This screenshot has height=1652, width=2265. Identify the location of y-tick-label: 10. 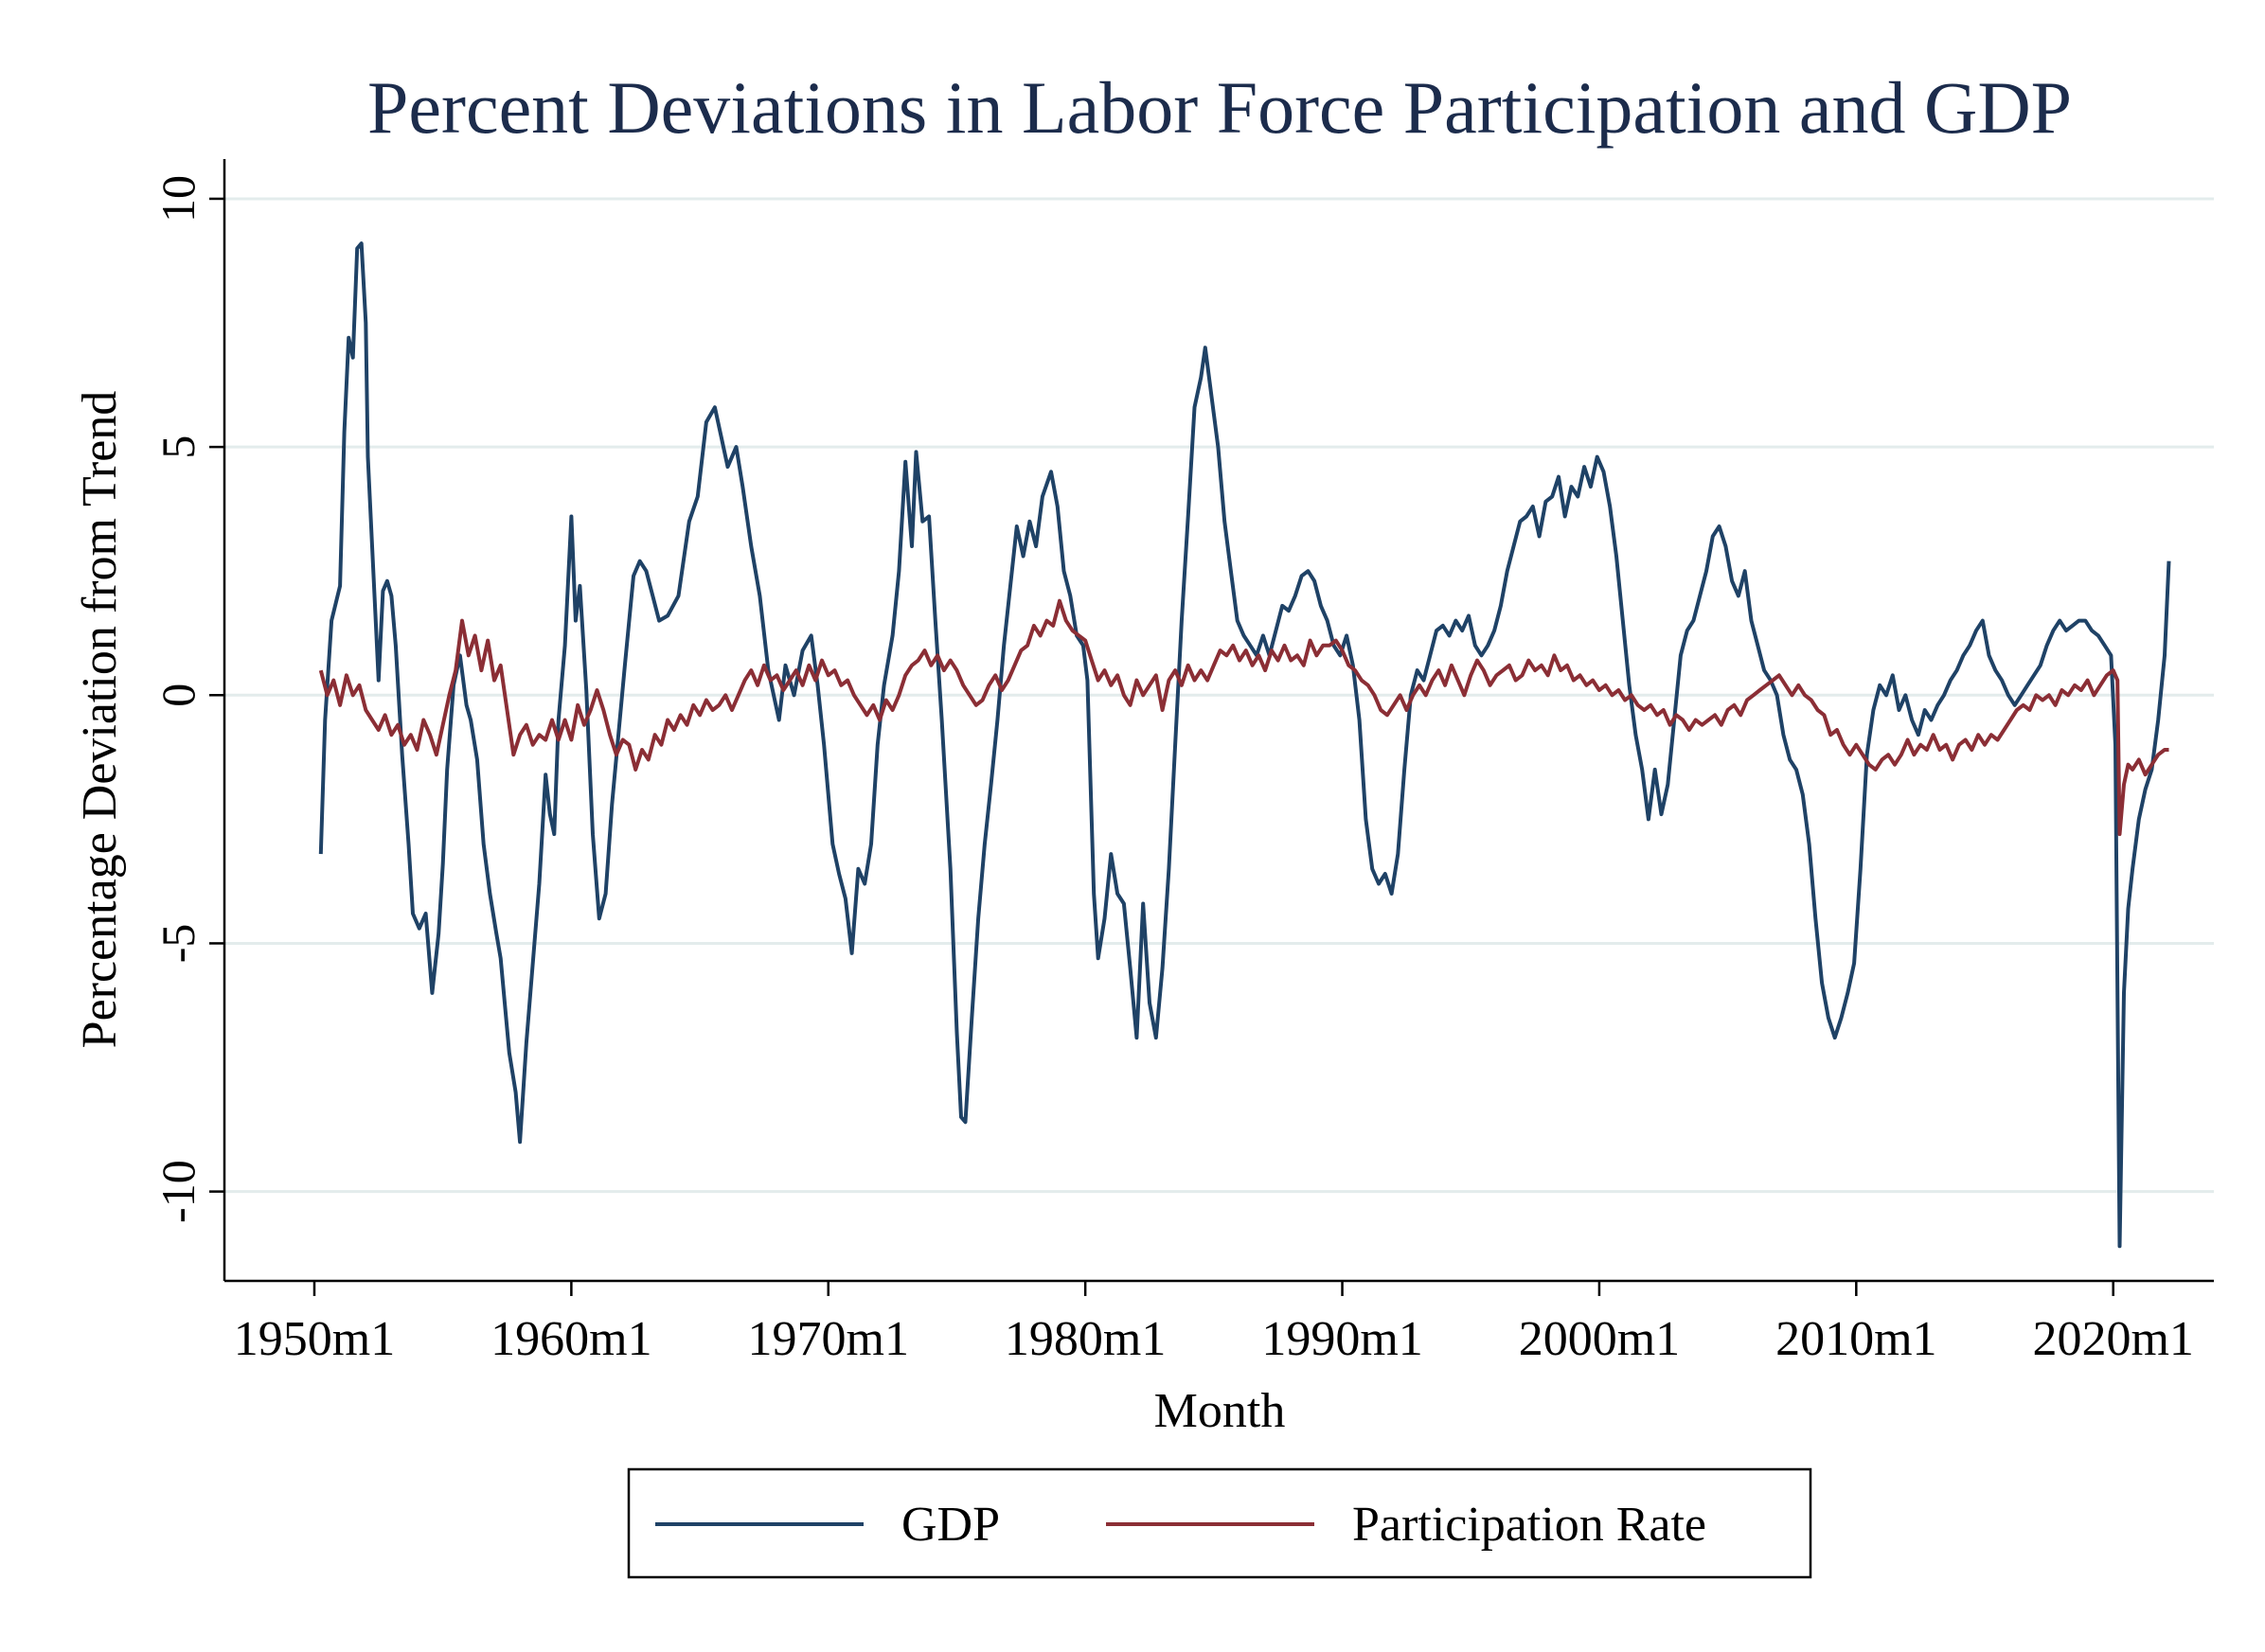
(178, 198).